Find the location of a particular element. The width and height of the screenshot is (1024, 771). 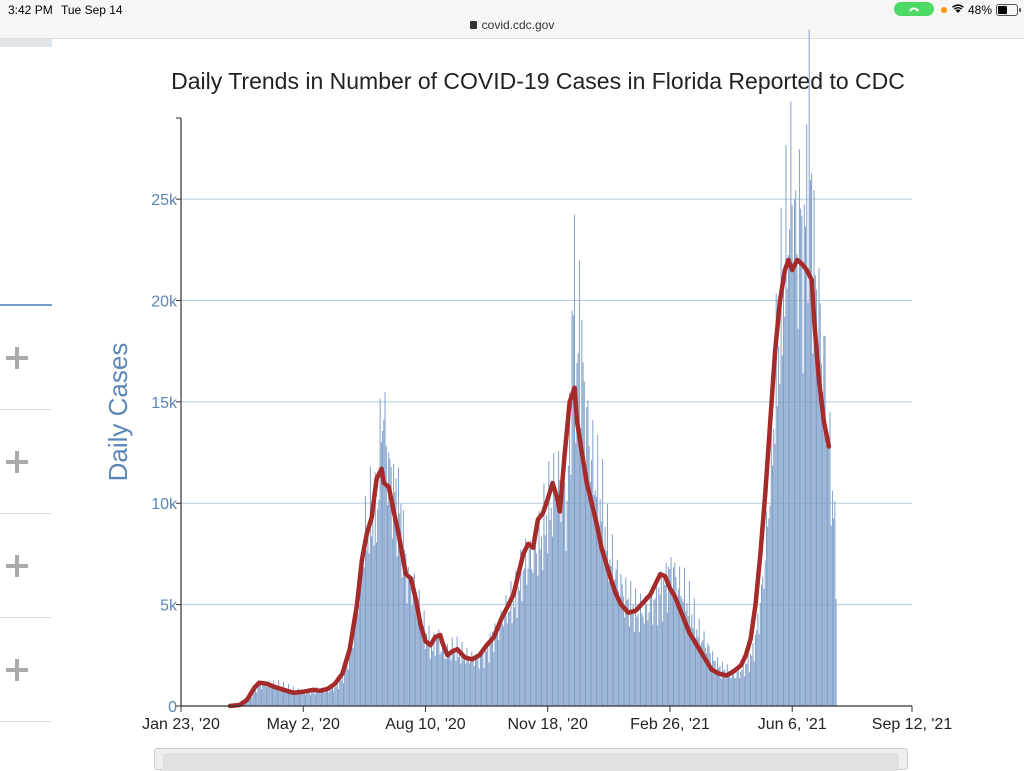

scrollbar-thumb is located at coordinates (531, 762).